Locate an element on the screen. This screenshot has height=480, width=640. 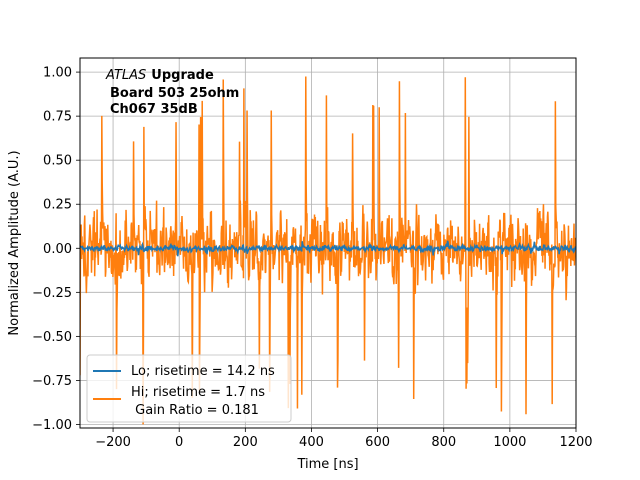
y-tick-label: 0.50 is located at coordinates (57, 161).